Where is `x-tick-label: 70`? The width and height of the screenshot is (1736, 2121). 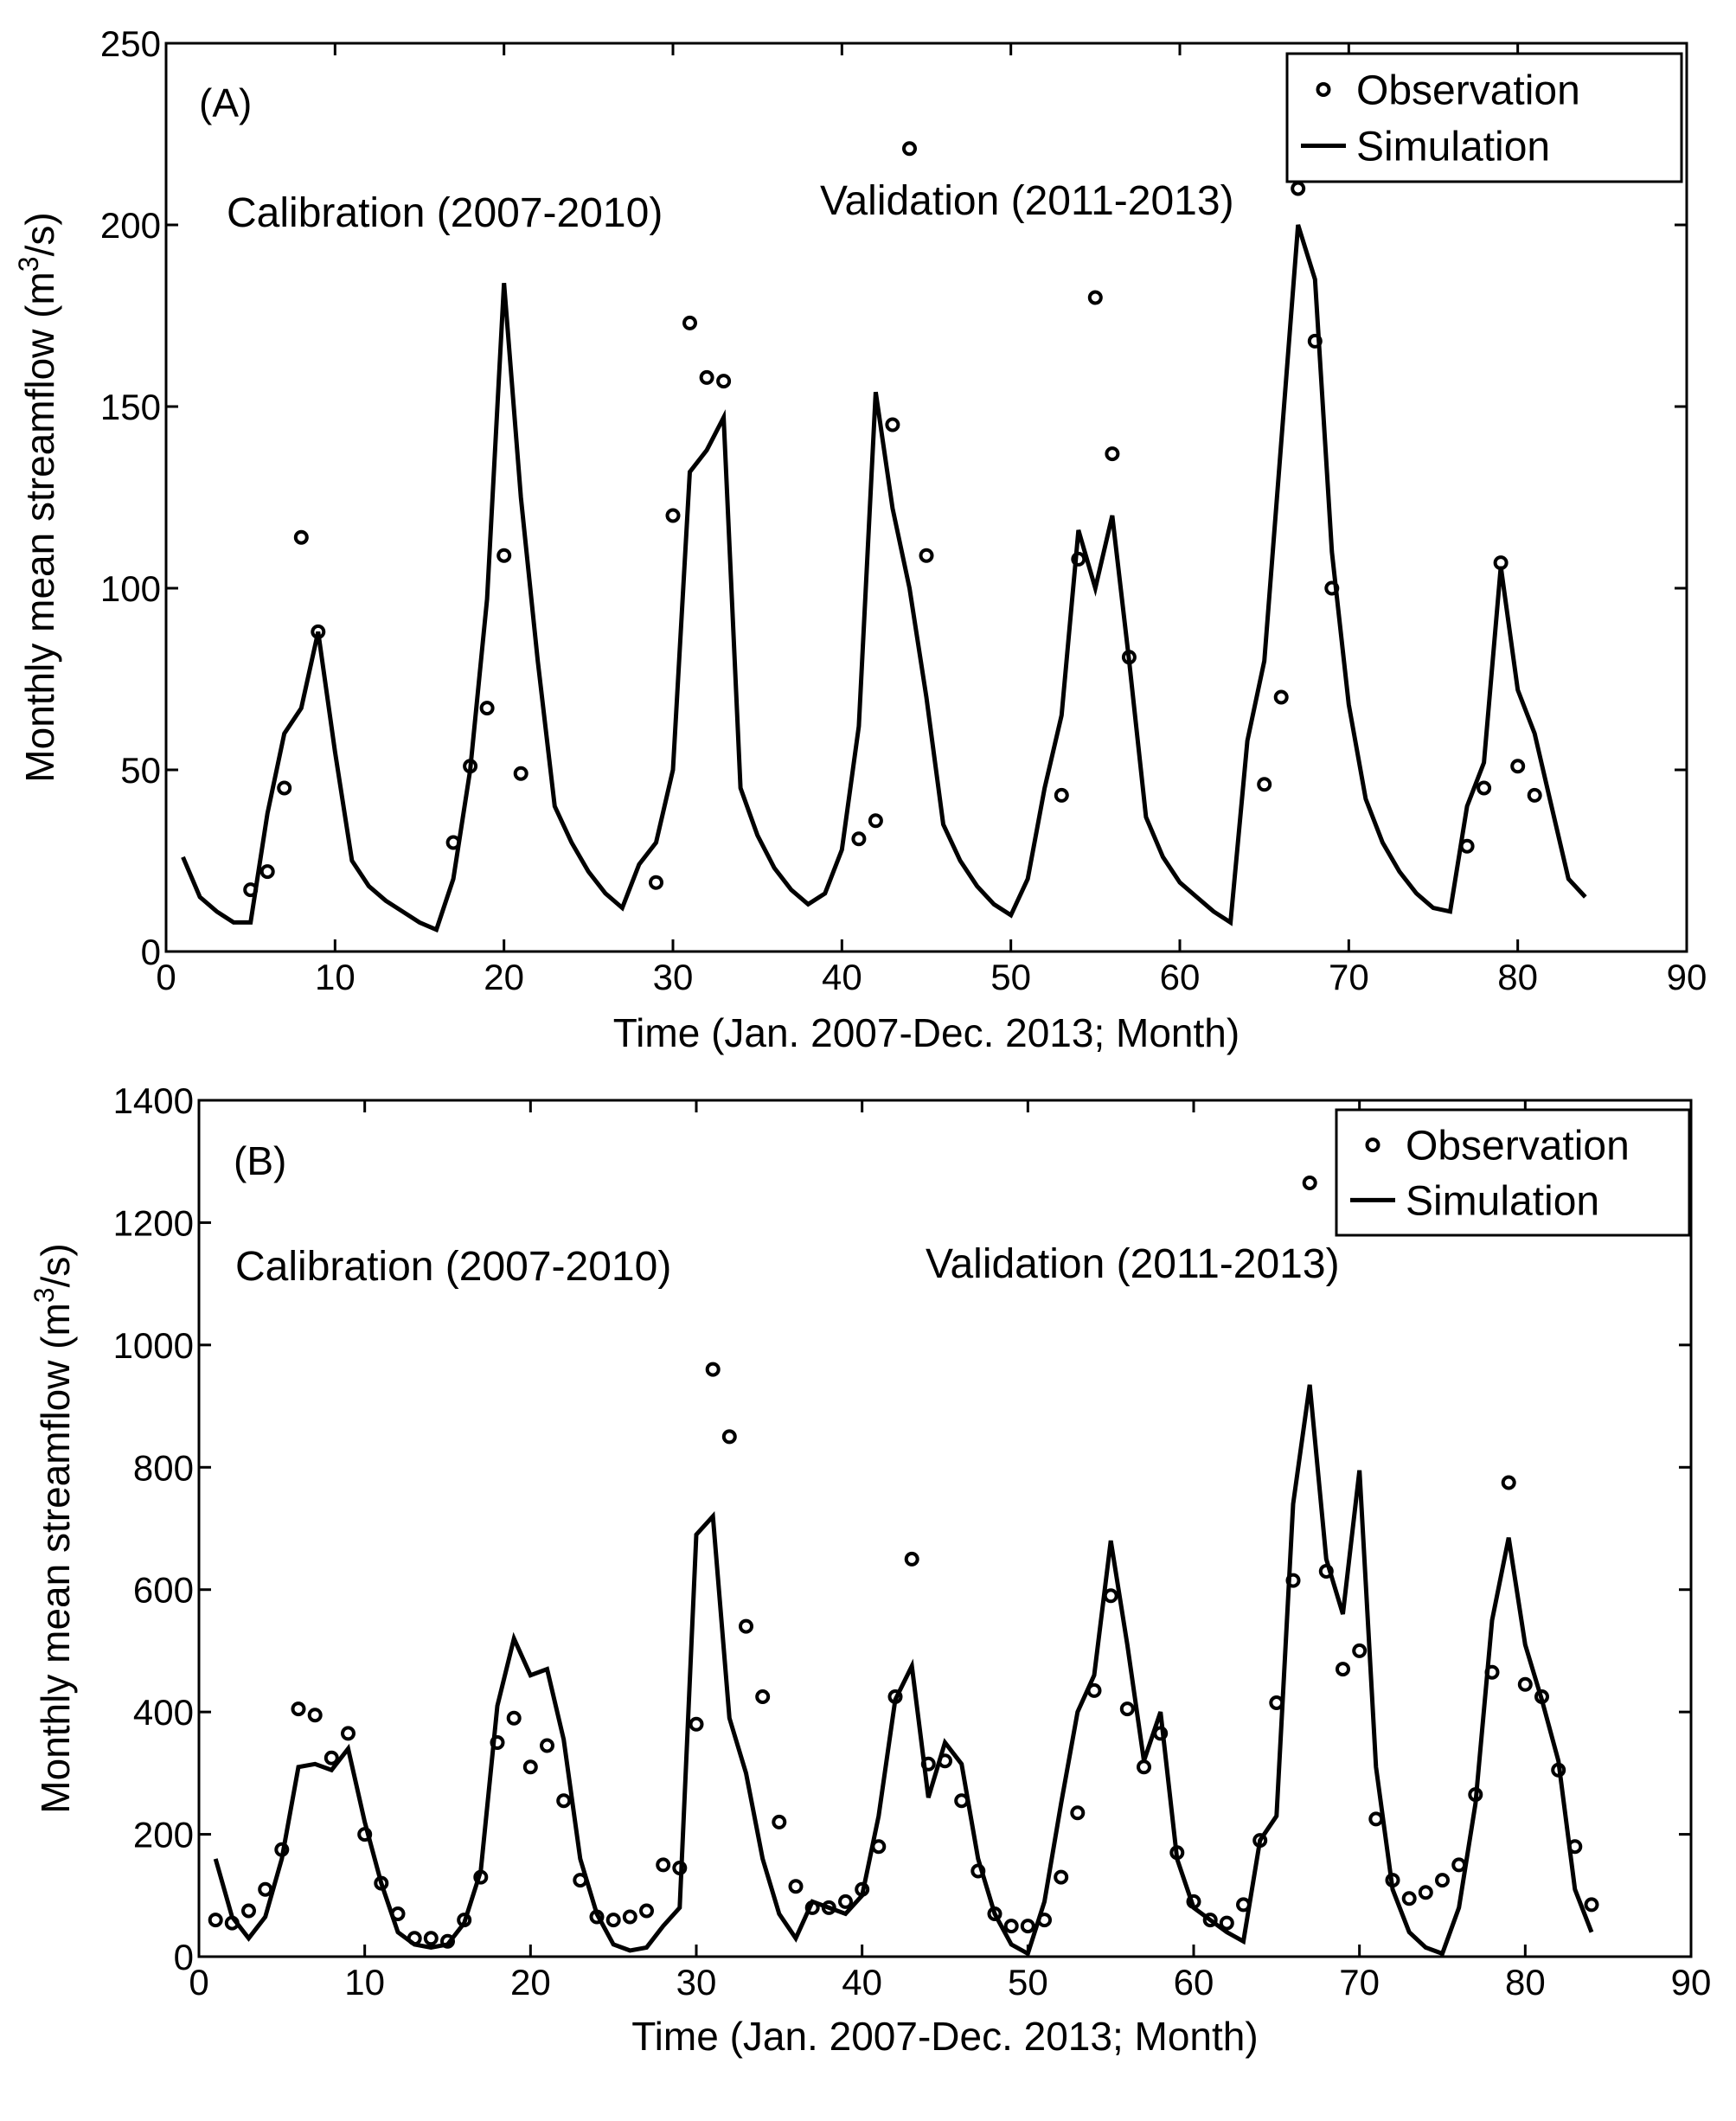 x-tick-label: 70 is located at coordinates (1359, 1982).